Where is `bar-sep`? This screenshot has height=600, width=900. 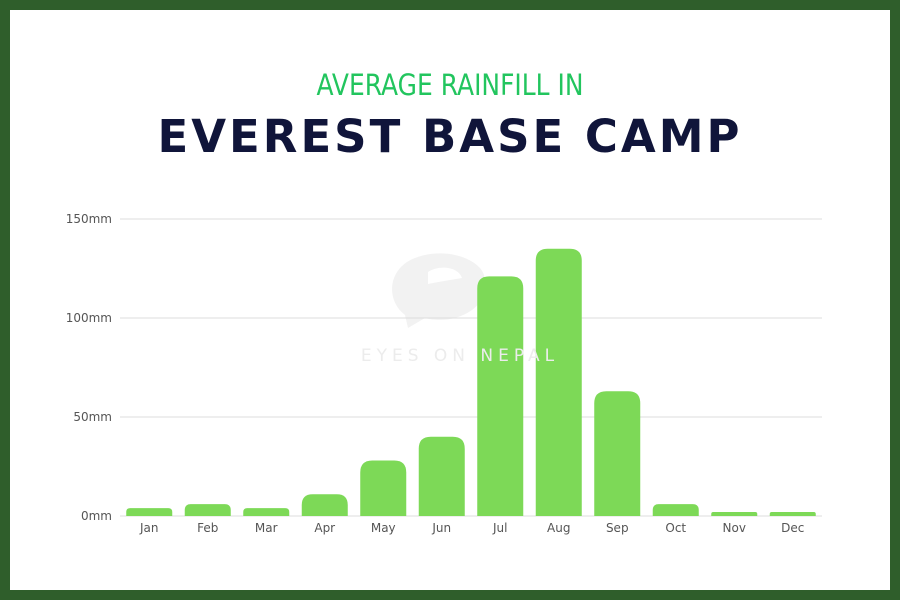 bar-sep is located at coordinates (617, 453).